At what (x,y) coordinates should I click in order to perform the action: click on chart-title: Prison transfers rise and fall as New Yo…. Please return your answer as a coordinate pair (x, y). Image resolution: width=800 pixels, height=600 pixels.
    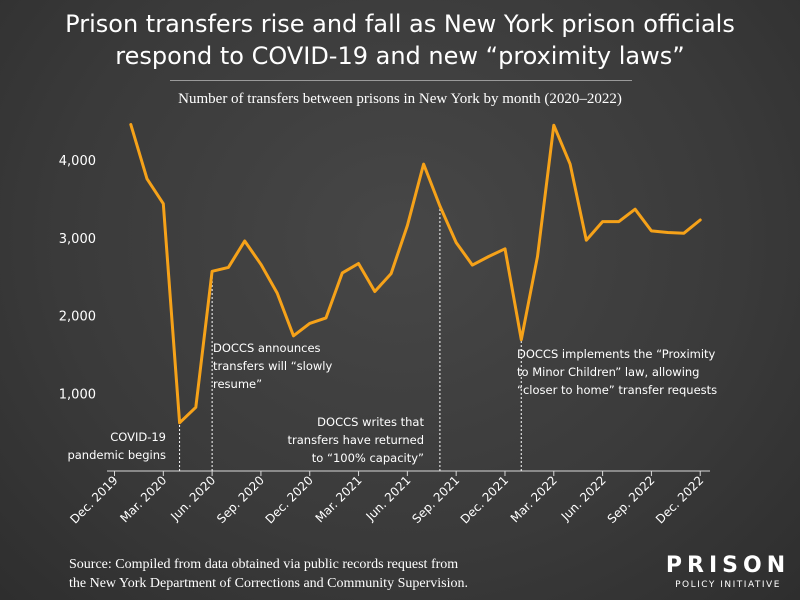
    Looking at the image, I should click on (400, 40).